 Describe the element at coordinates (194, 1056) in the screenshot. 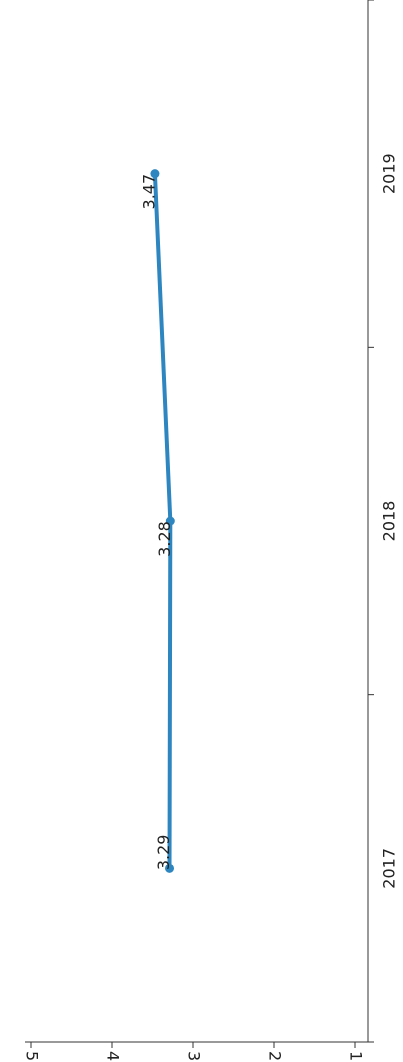

I see `value-tick-label: 3` at that location.